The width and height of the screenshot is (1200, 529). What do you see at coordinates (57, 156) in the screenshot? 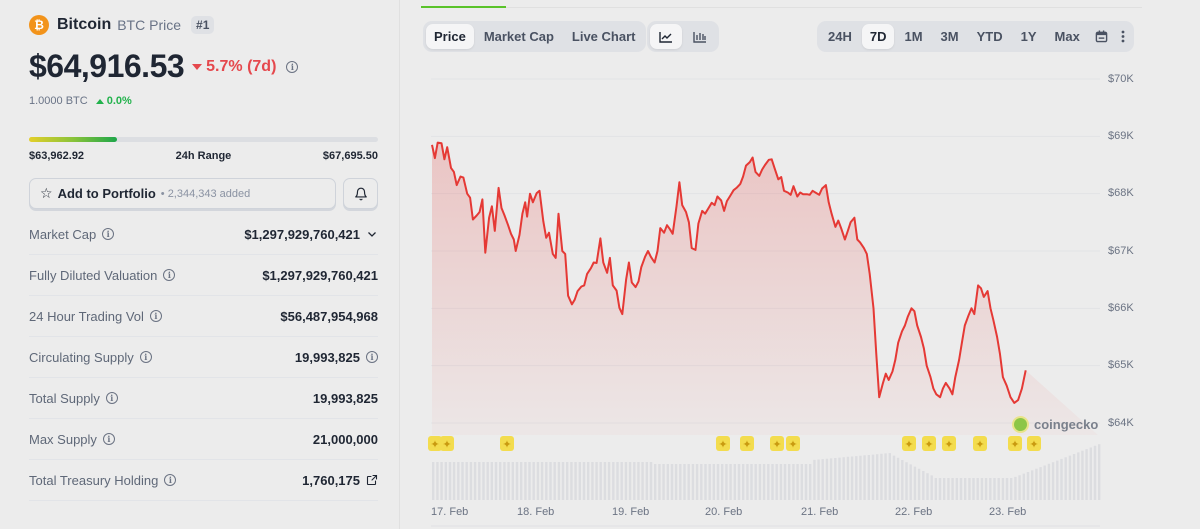
I see `range-low: $63,962.92` at bounding box center [57, 156].